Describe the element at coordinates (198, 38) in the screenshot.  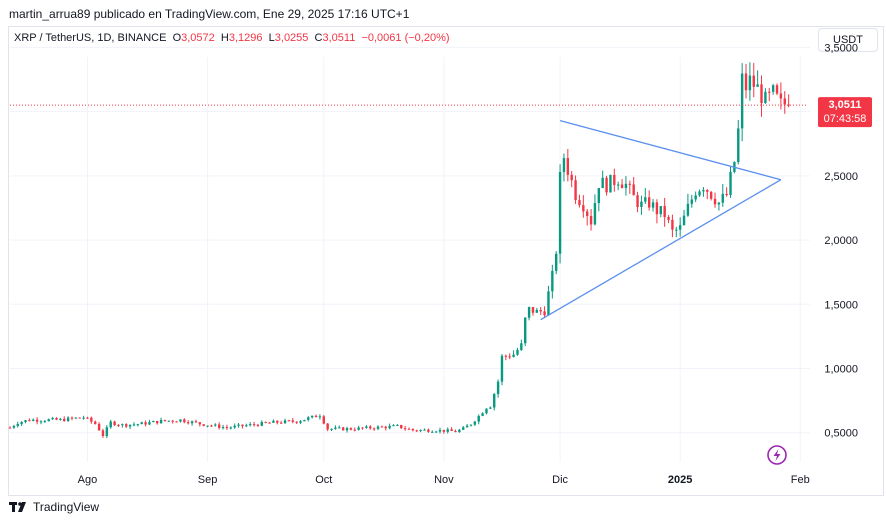
I see `open-value: 3,0572` at that location.